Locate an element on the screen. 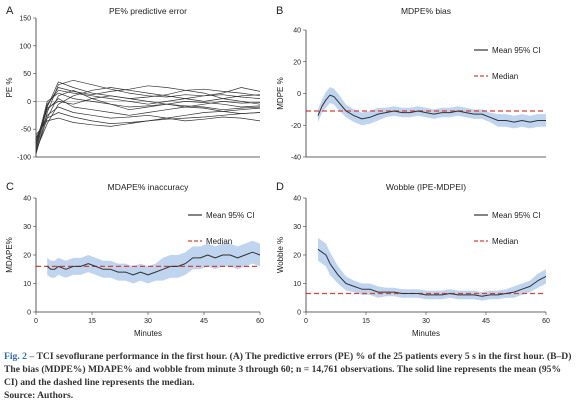  panel-c-ci-band is located at coordinates (154, 262).